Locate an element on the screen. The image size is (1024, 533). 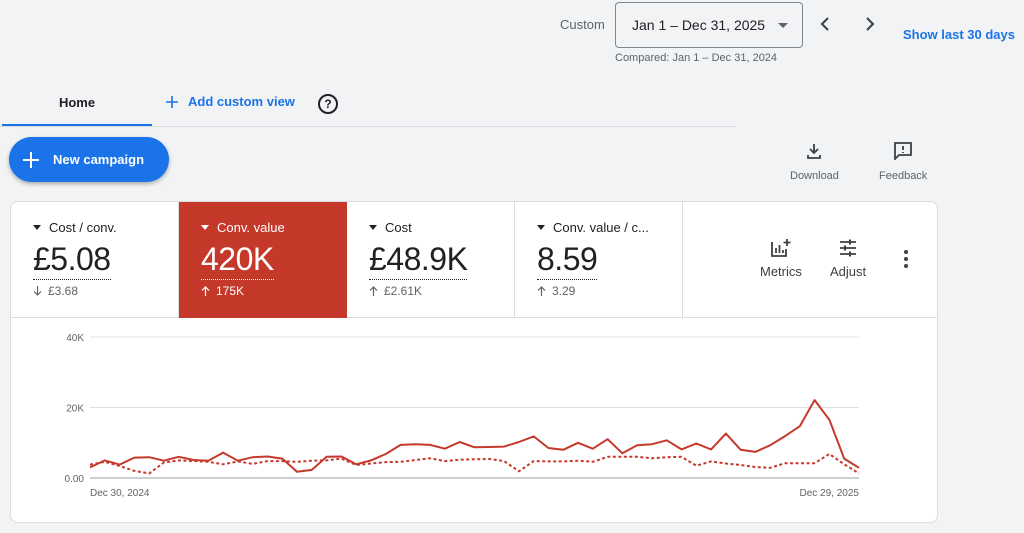
next-period-button is located at coordinates (870, 24).